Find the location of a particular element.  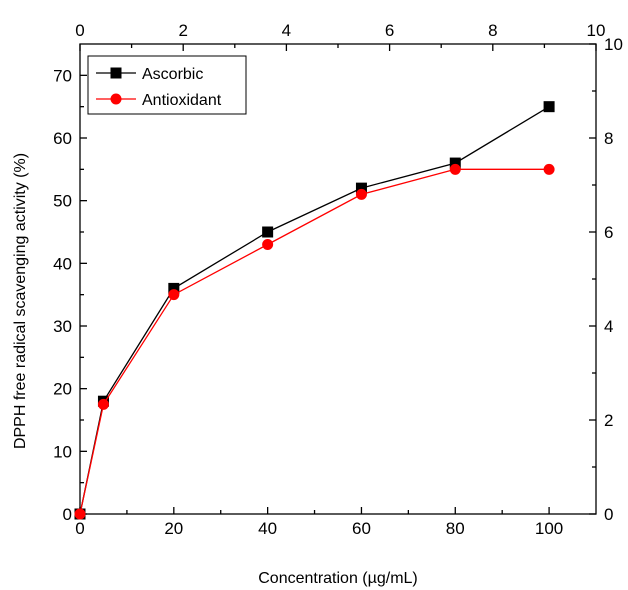

x-tick-label: 40 is located at coordinates (267, 528).